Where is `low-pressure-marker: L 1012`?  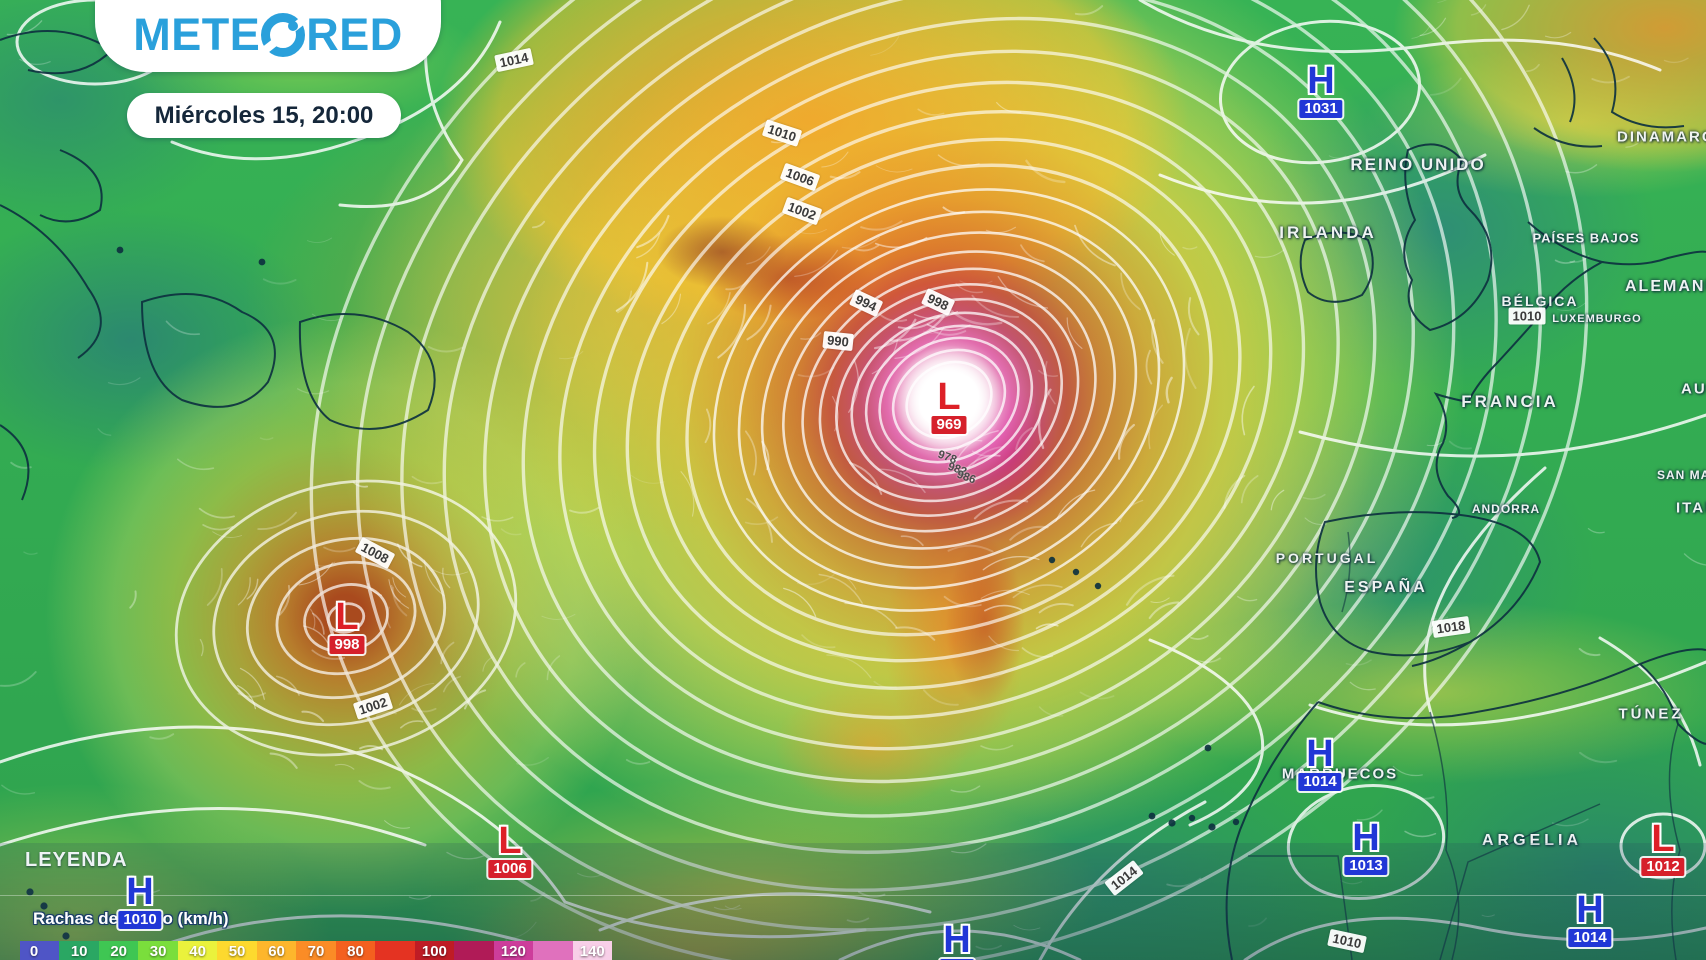 low-pressure-marker: L 1012 is located at coordinates (1663, 847).